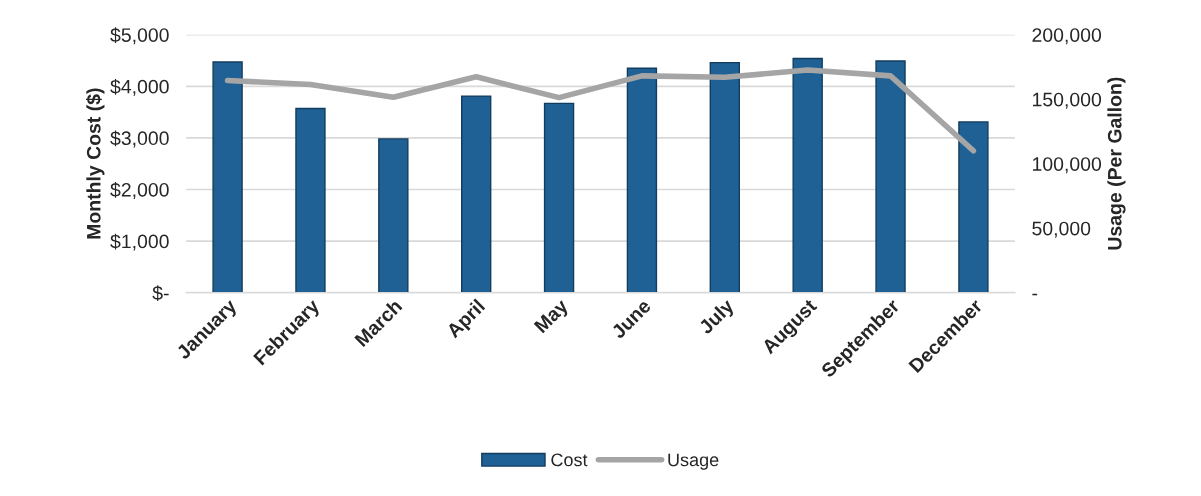 This screenshot has height=496, width=1201. Describe the element at coordinates (1061, 229) in the screenshot. I see `y2-tick-label: 50,000` at that location.